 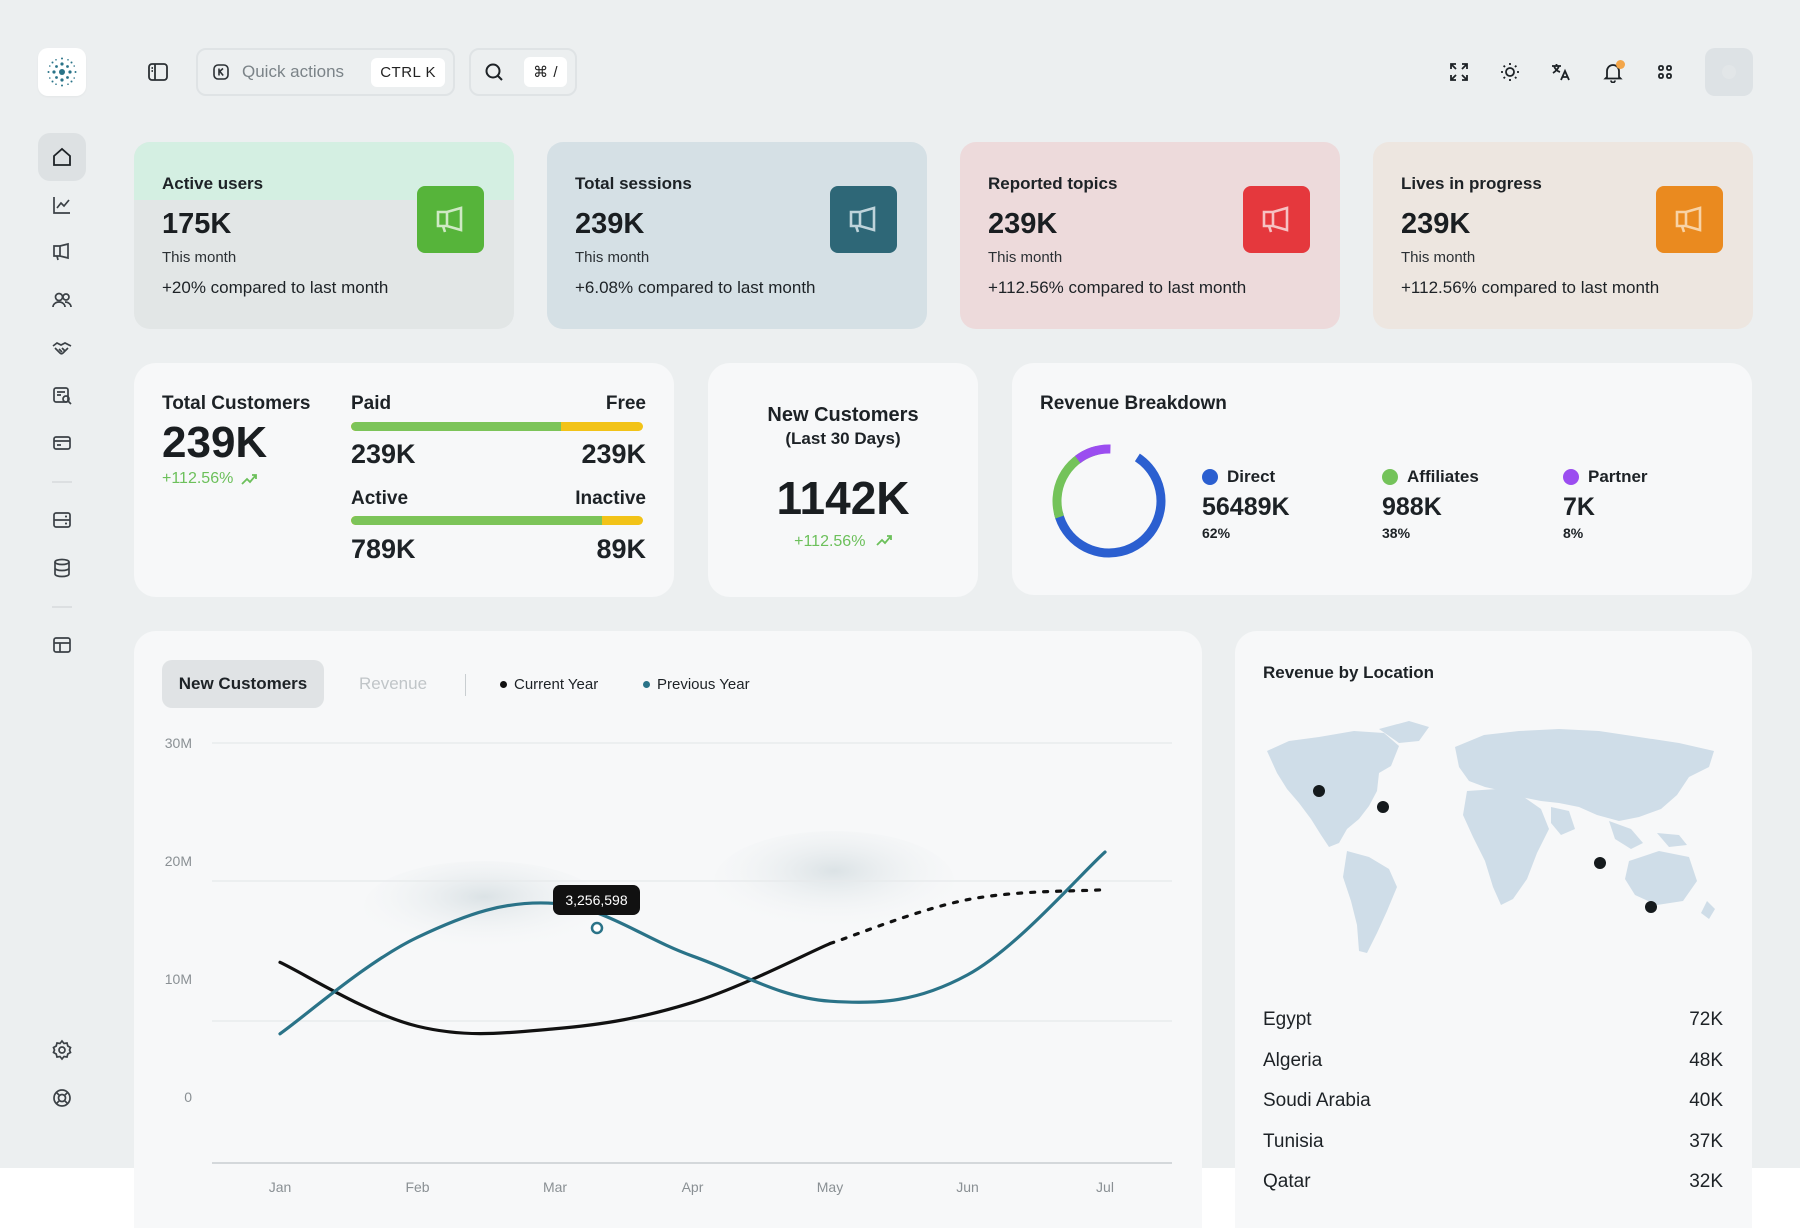 I want to click on translate-icon, so click(x=1561, y=72).